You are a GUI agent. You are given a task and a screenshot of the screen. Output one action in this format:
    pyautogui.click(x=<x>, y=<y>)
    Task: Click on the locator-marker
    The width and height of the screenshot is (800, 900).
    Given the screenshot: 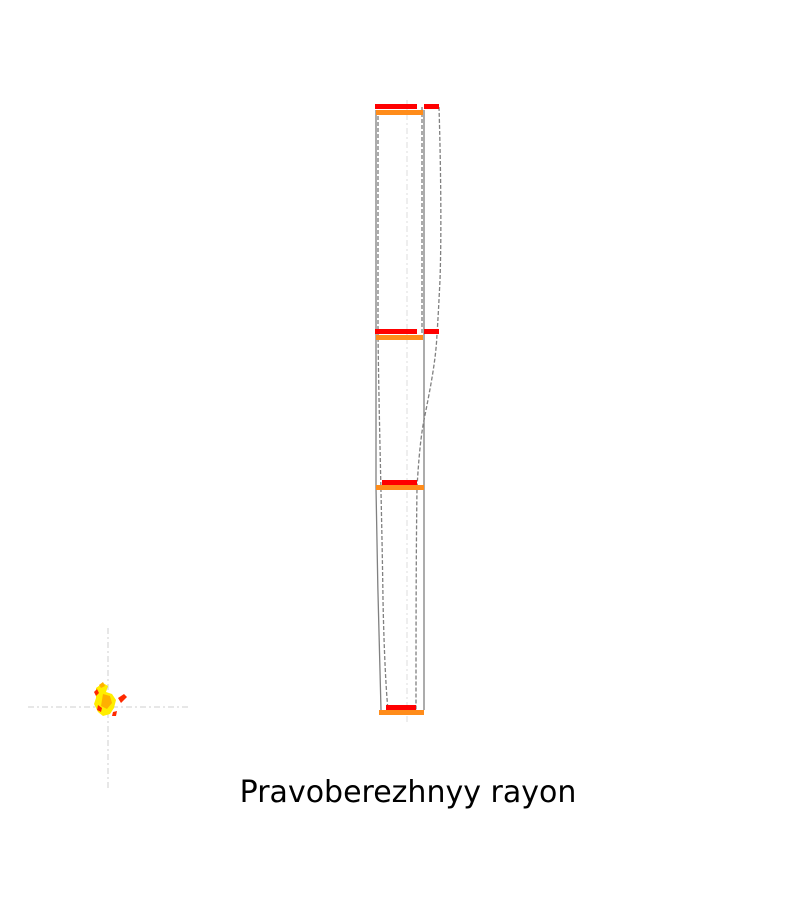 What is the action you would take?
    pyautogui.click(x=108, y=709)
    